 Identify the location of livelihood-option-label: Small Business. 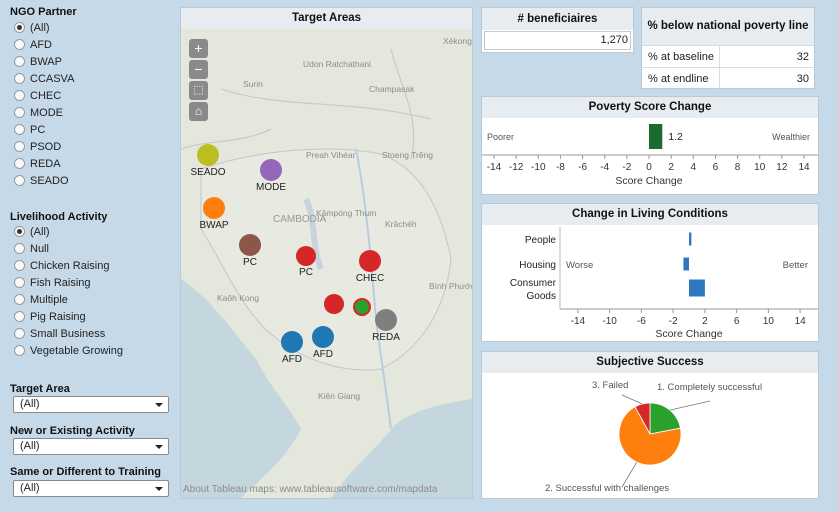
(68, 333).